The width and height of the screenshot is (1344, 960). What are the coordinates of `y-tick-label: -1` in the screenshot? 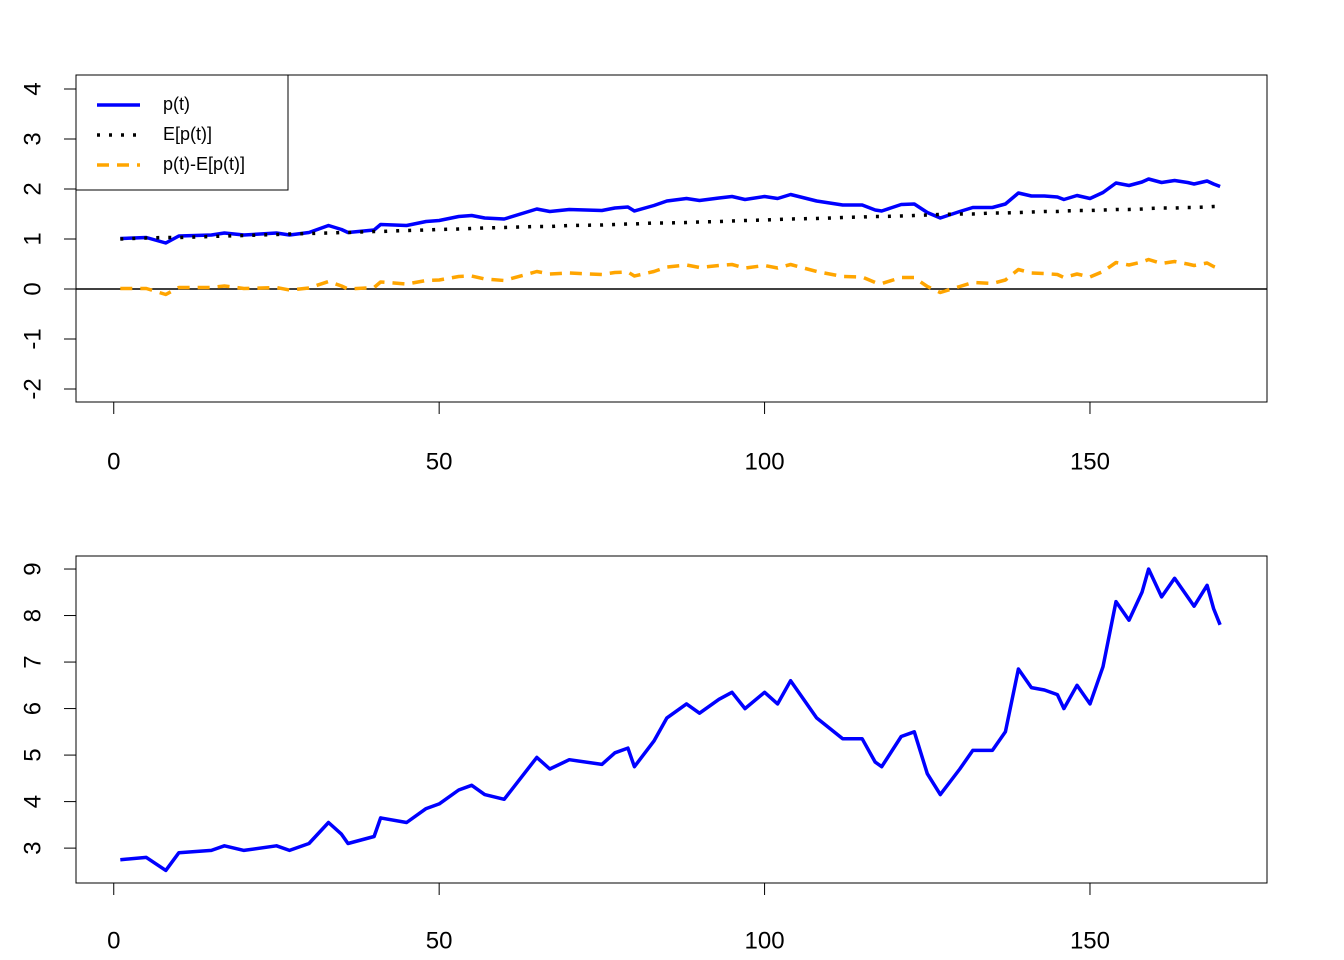 It's located at (32, 338).